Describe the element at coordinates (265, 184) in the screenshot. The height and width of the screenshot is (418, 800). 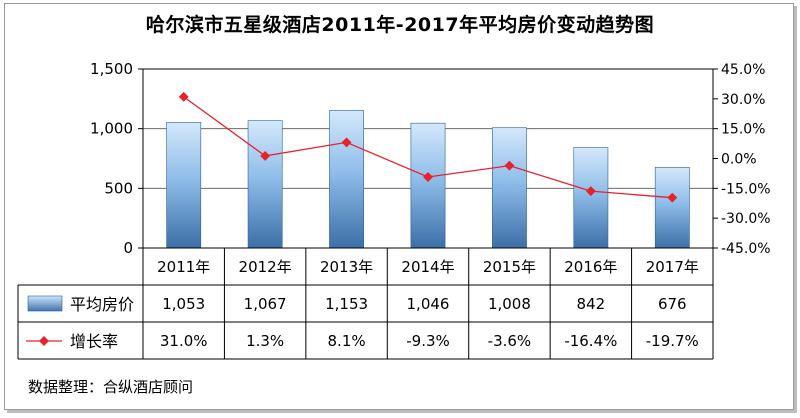
I see `bar-2012年` at that location.